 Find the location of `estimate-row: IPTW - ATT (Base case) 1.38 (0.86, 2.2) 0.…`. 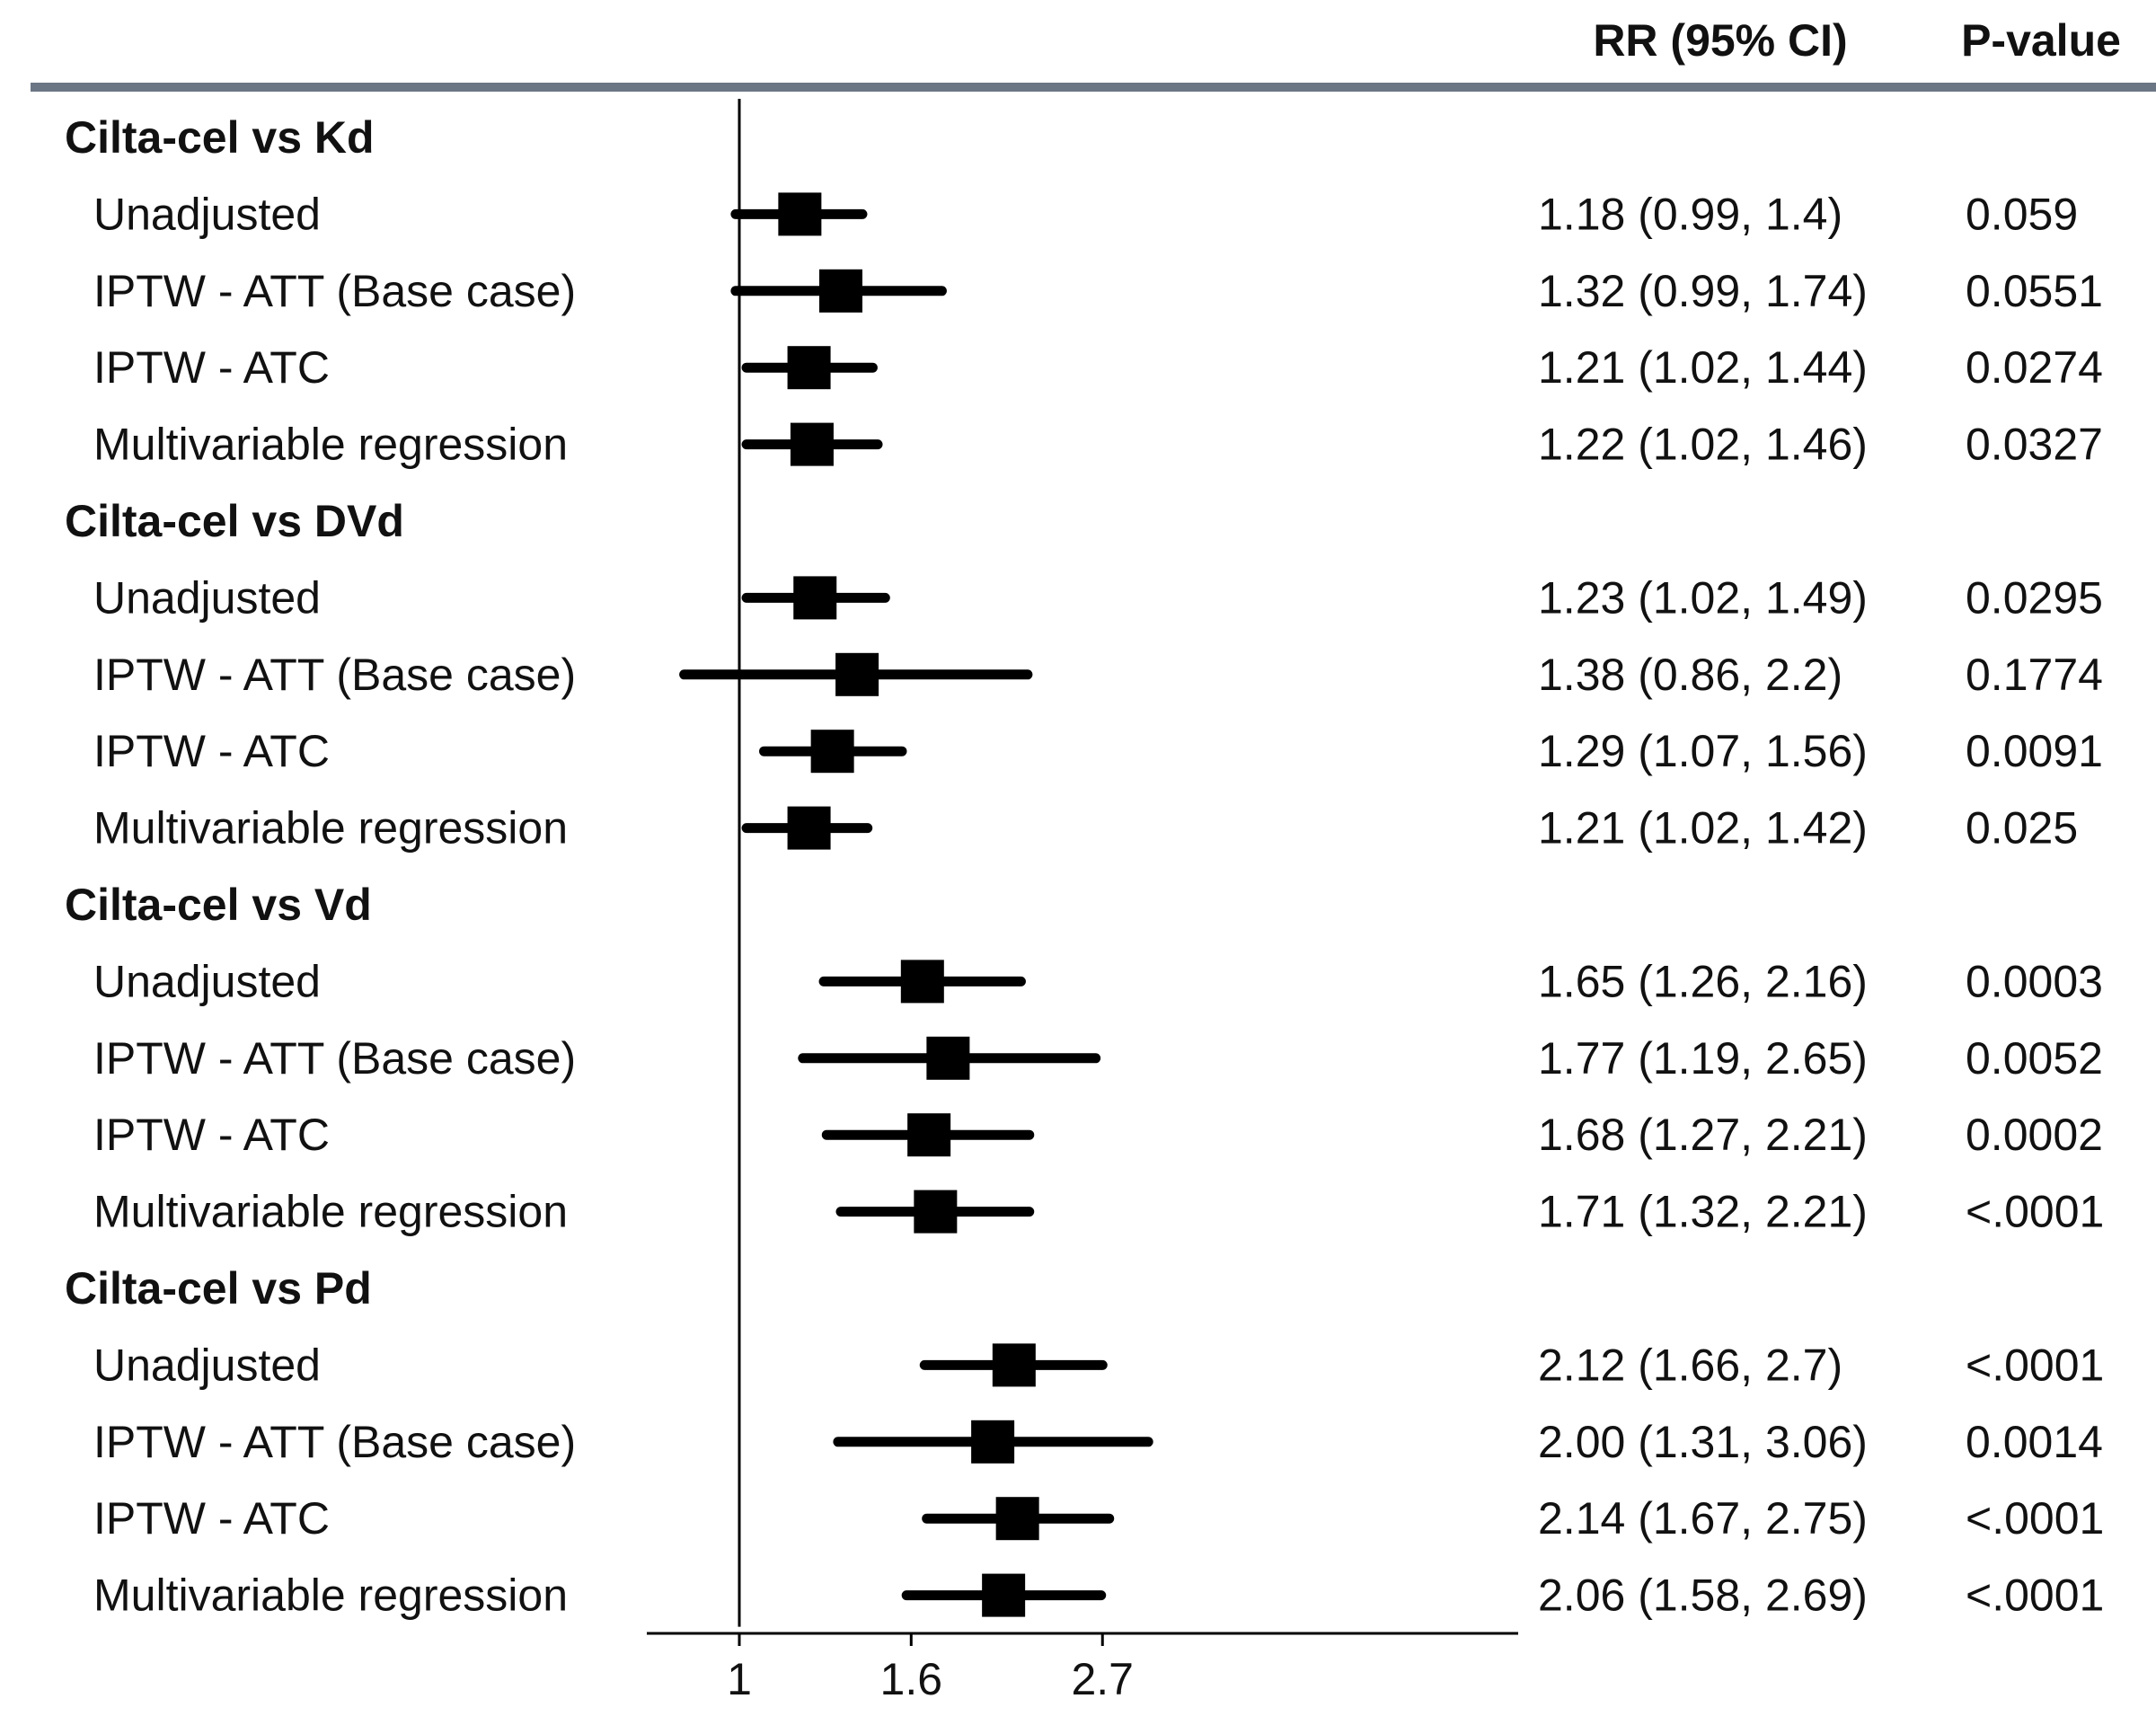

estimate-row: IPTW - ATT (Base case) 1.38 (0.86, 2.2) 0.… is located at coordinates (1098, 675).